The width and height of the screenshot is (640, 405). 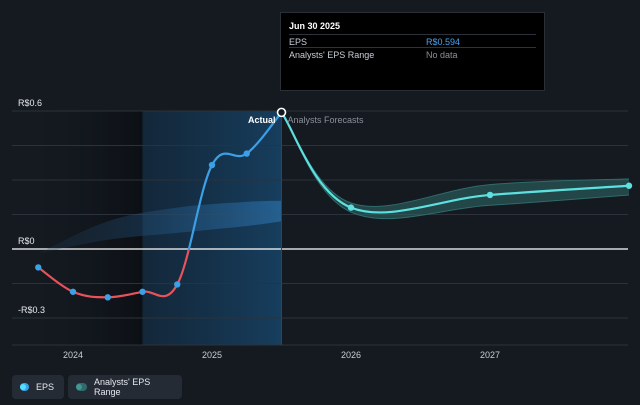 What do you see at coordinates (332, 55) in the screenshot?
I see `tooltip-range-label: Analysts' EPS Range` at bounding box center [332, 55].